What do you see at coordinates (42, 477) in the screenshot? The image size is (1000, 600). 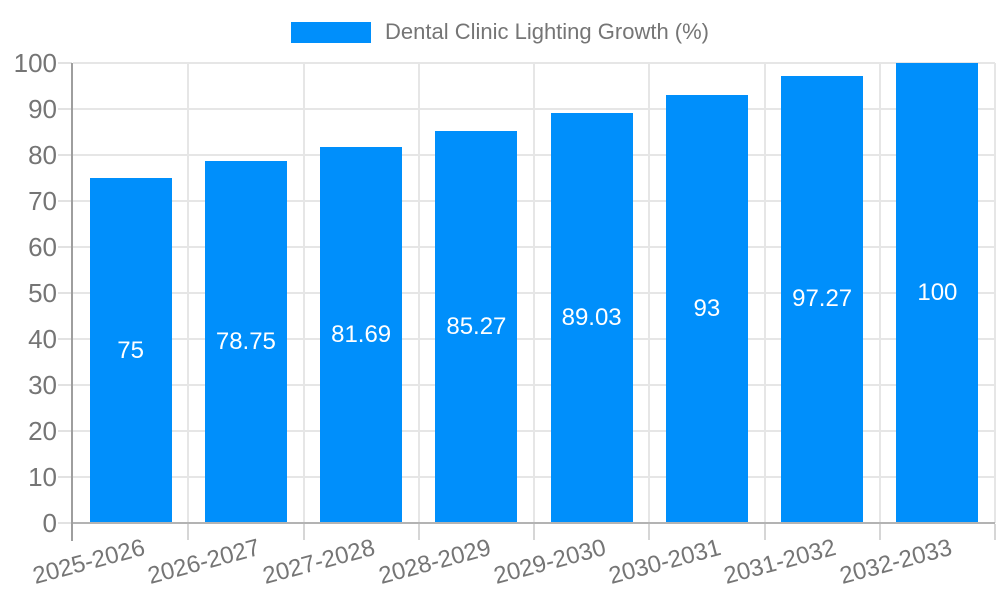 I see `y-axis-tick-label: 10` at bounding box center [42, 477].